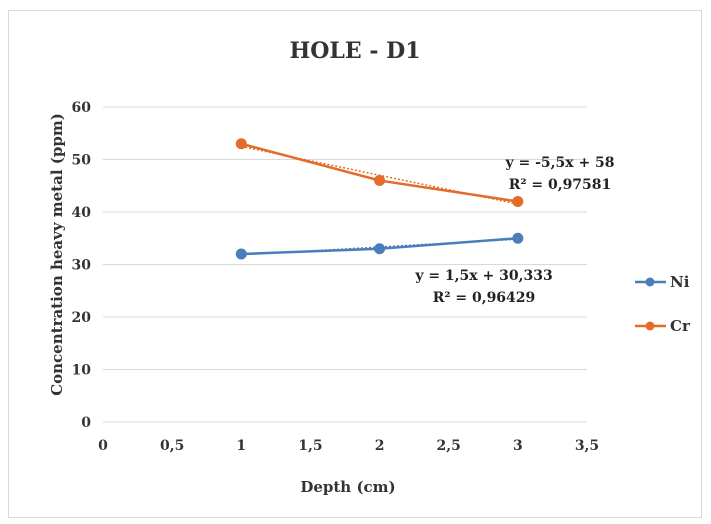 This screenshot has width=711, height=524. What do you see at coordinates (379, 172) in the screenshot?
I see `cr-series-line` at bounding box center [379, 172].